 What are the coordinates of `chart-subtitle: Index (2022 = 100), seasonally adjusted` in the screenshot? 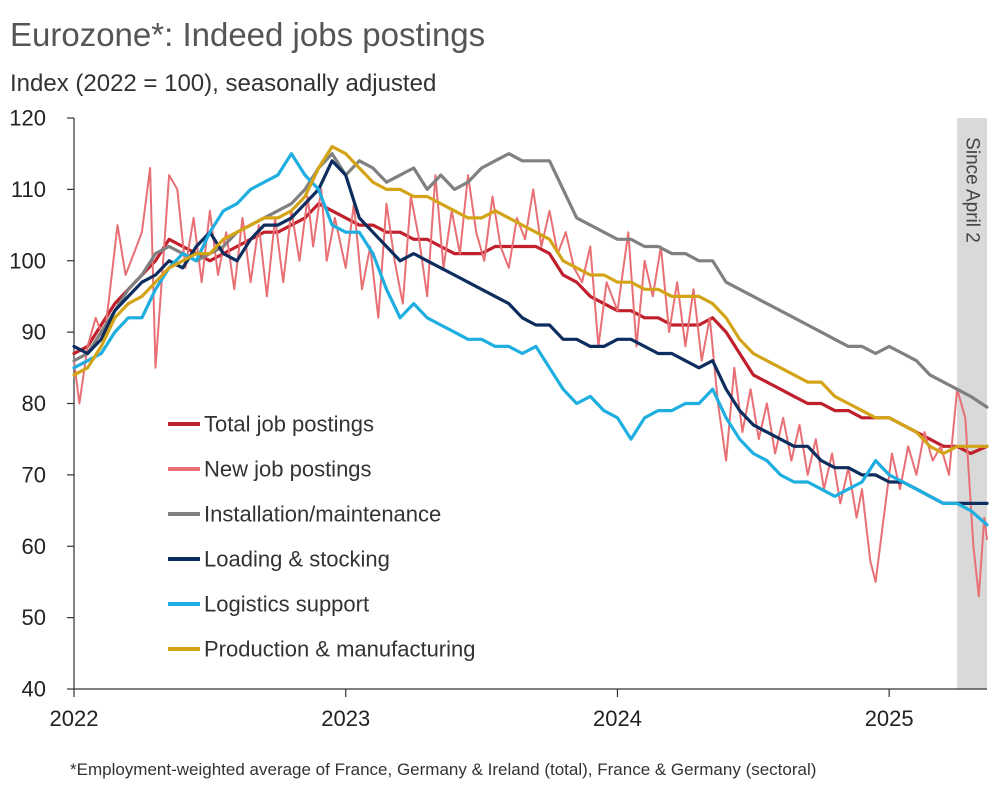 It's located at (223, 83).